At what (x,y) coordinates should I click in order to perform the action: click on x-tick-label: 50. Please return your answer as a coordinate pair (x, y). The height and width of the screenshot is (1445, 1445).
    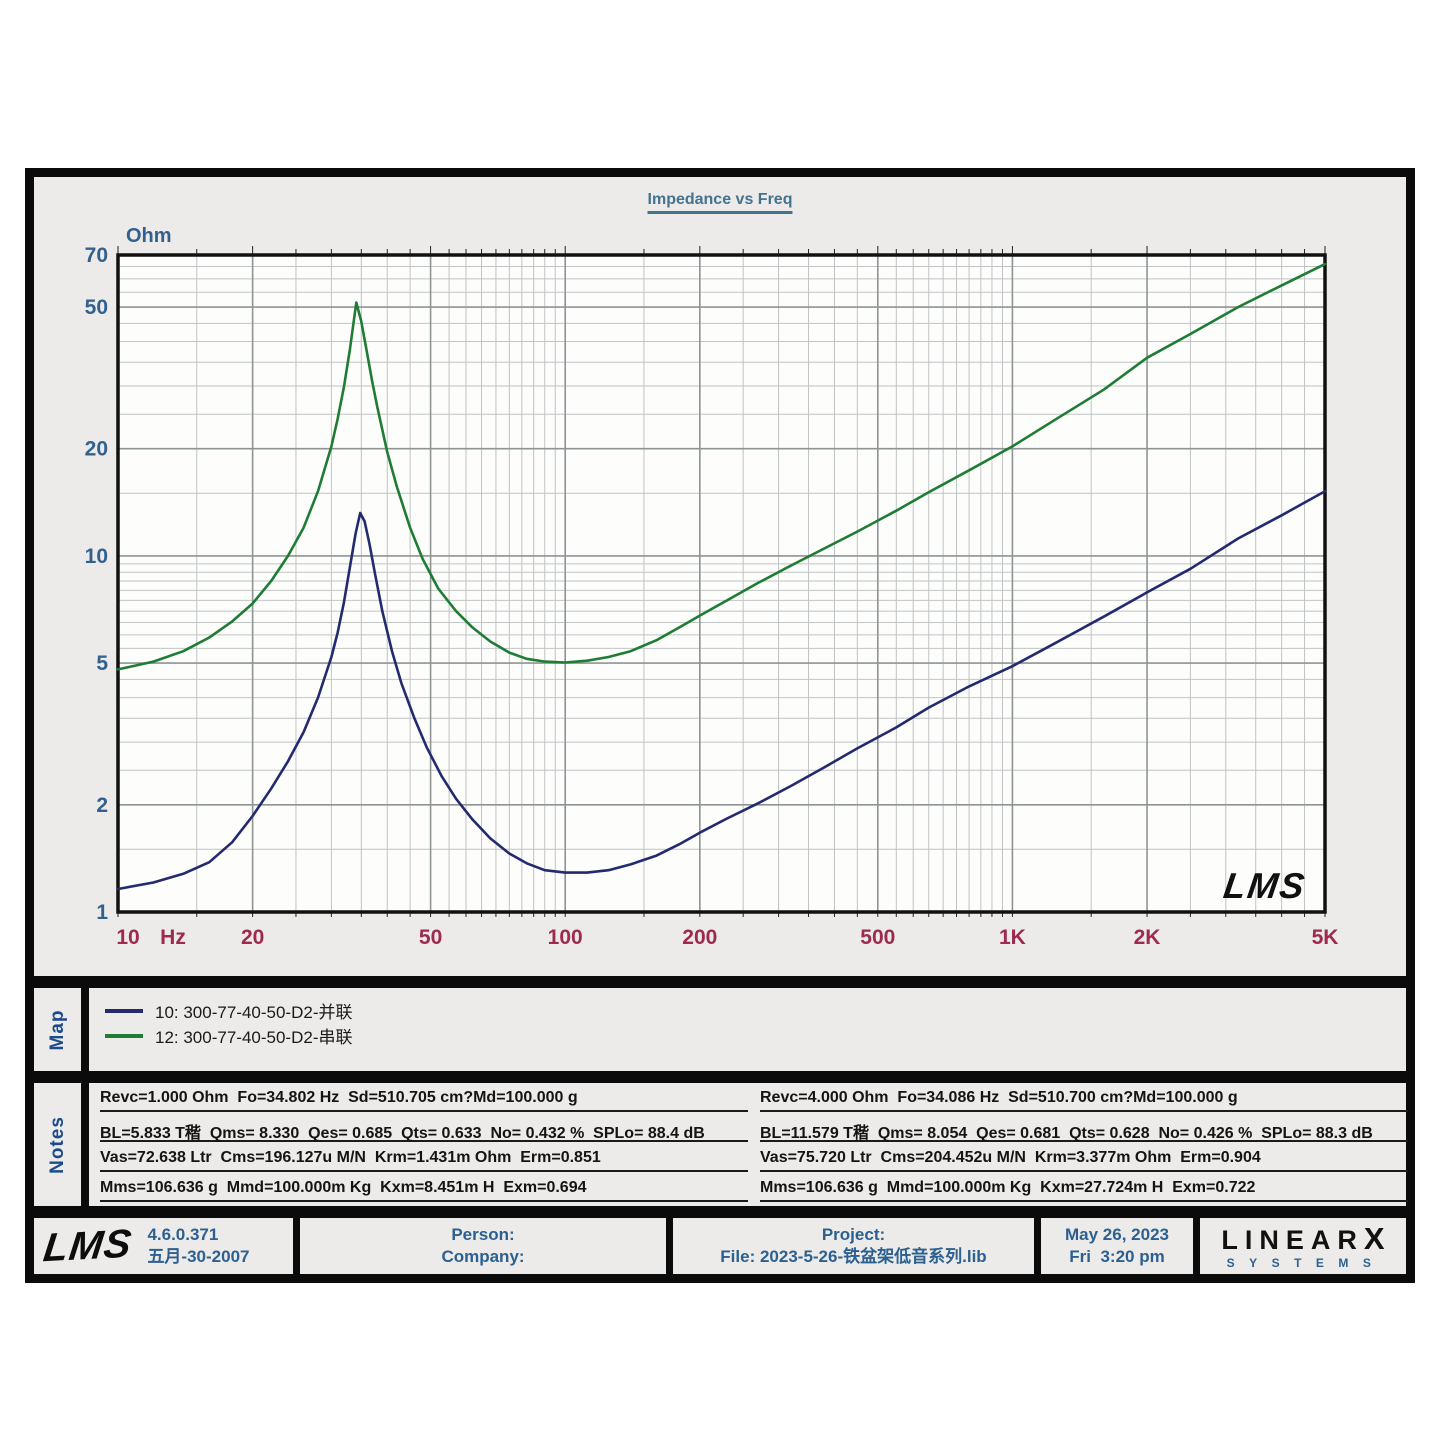
    Looking at the image, I should click on (430, 937).